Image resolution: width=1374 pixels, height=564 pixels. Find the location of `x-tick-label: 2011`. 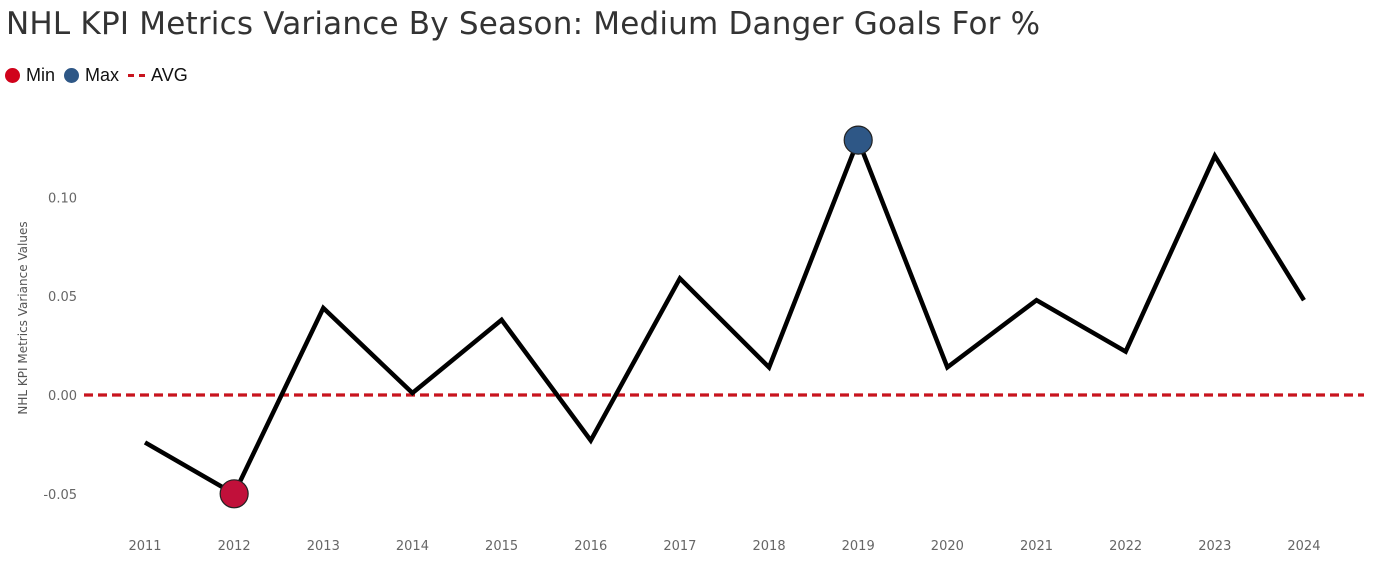

x-tick-label: 2011 is located at coordinates (144, 546).